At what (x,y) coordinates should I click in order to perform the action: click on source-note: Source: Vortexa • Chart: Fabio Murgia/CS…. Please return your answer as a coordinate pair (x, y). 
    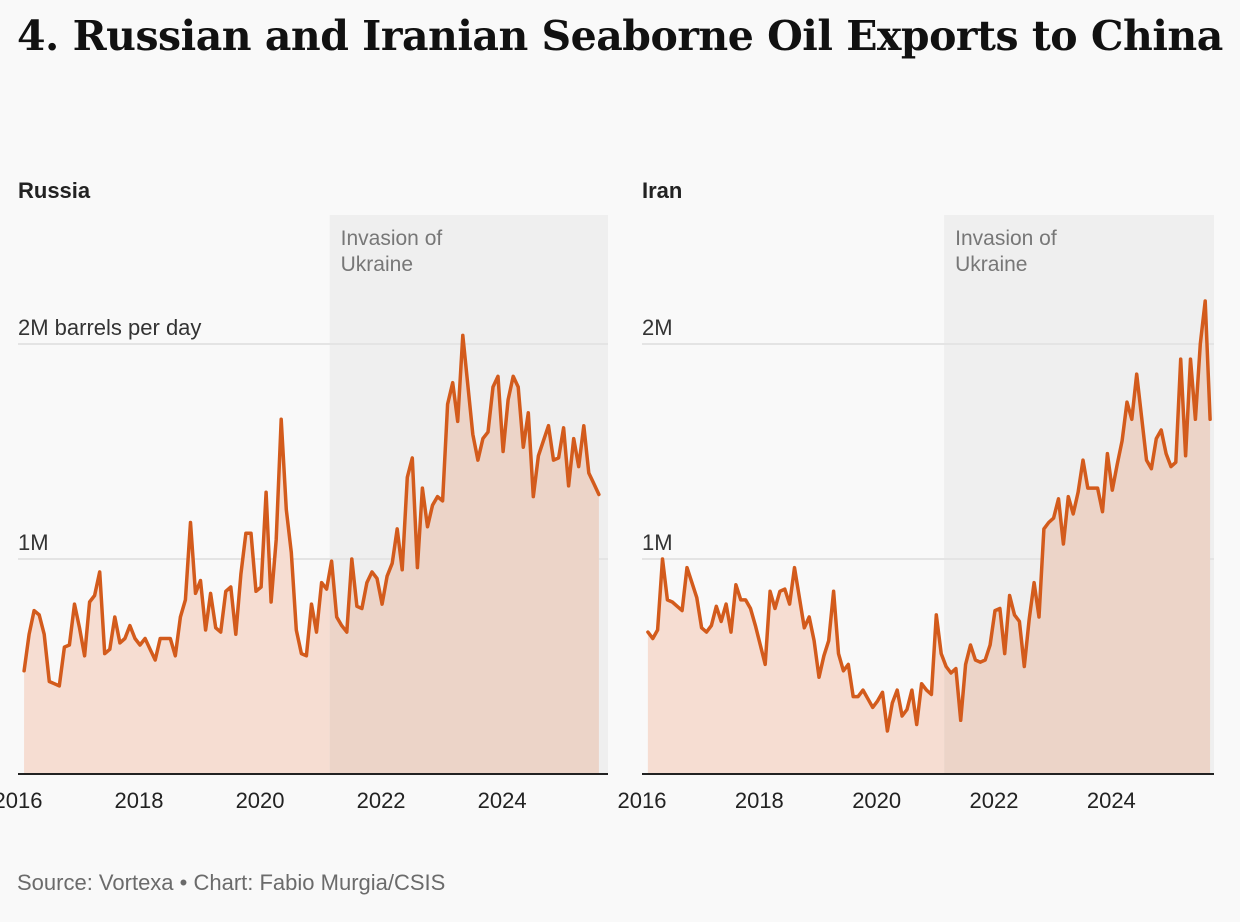
    Looking at the image, I should click on (231, 882).